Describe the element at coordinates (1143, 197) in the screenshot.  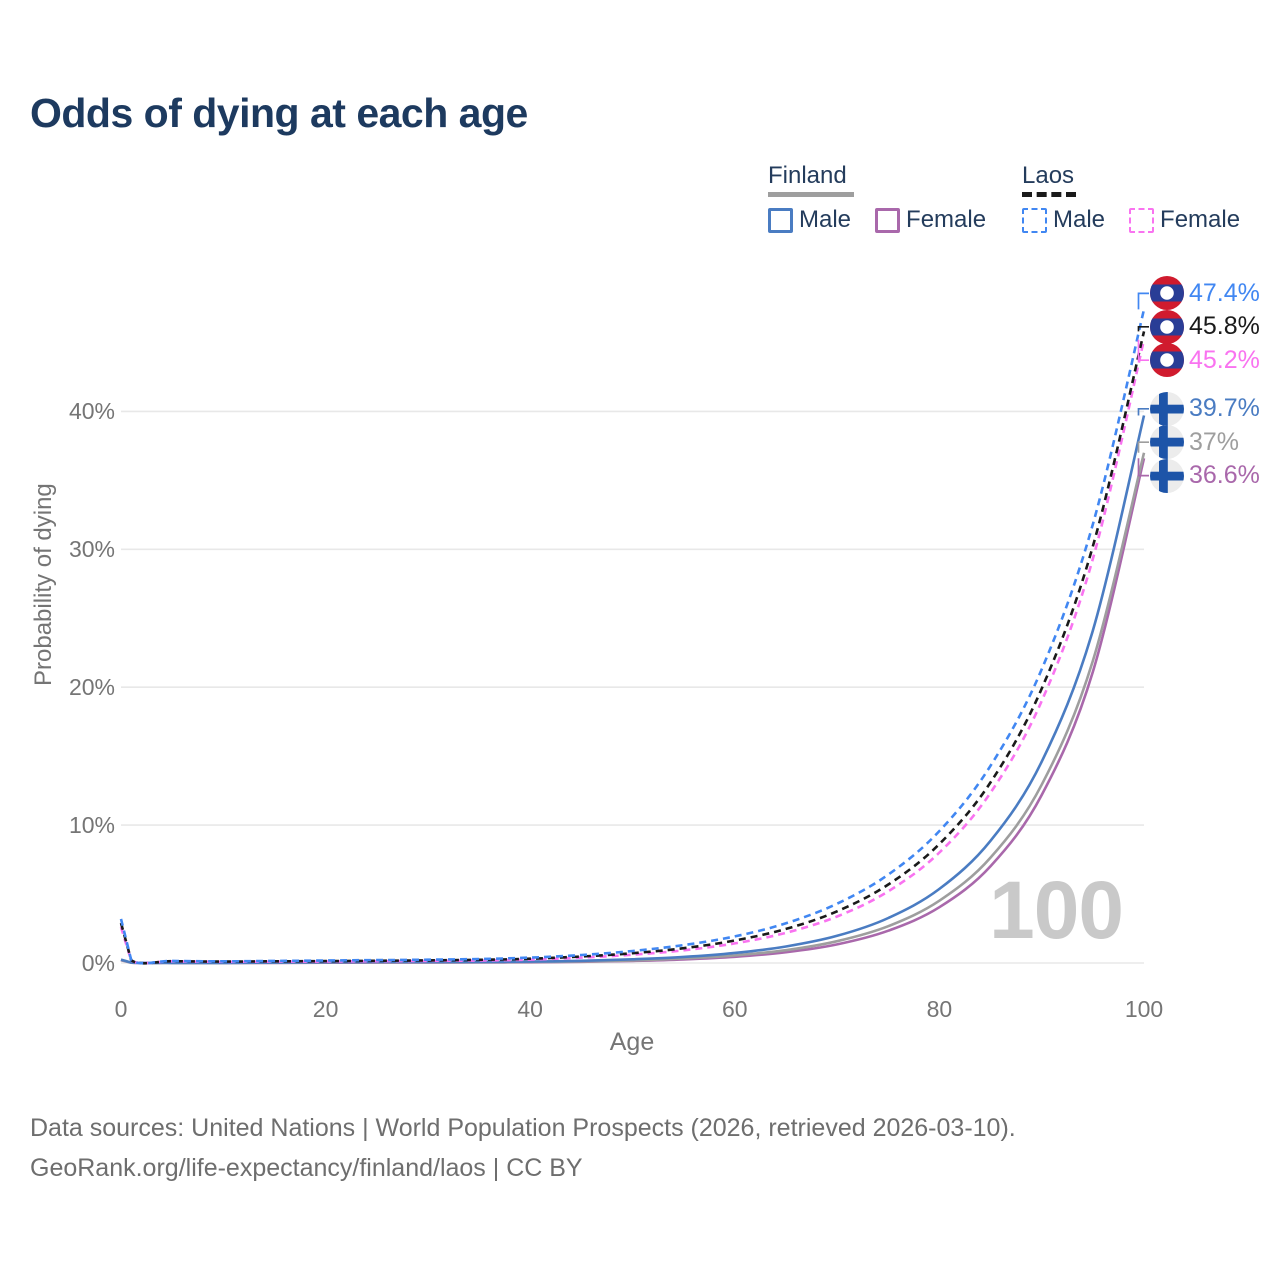
I see `legend-group-laos: Laos Male Female` at that location.